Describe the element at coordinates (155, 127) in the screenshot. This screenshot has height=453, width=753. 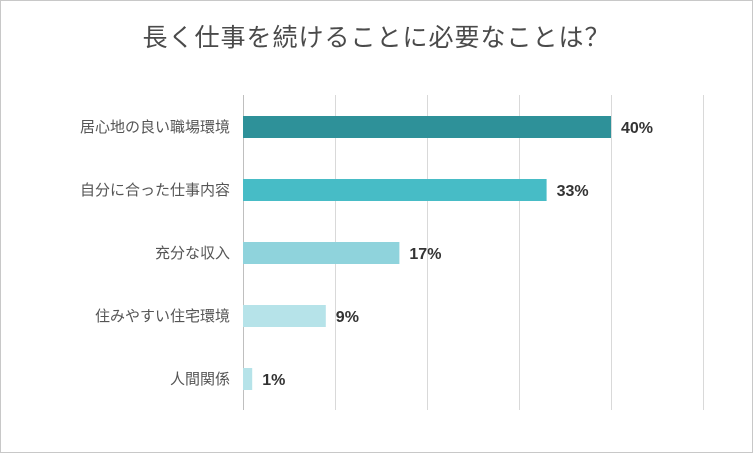
I see `category-label: 居心地の良い職場環境` at that location.